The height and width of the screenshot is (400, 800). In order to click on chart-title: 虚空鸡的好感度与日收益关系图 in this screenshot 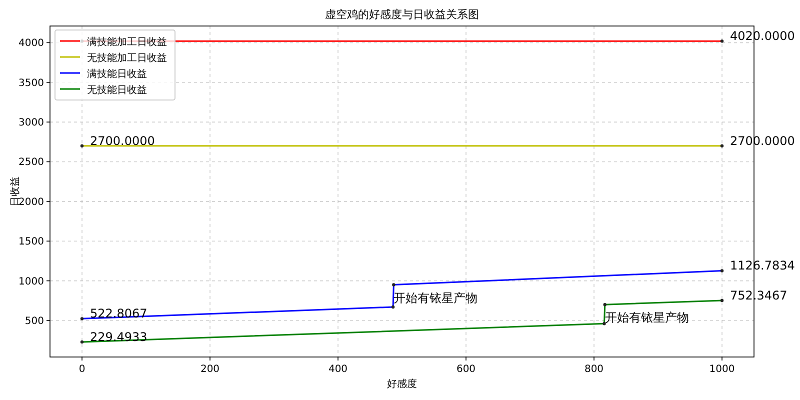, I will do `click(402, 14)`.